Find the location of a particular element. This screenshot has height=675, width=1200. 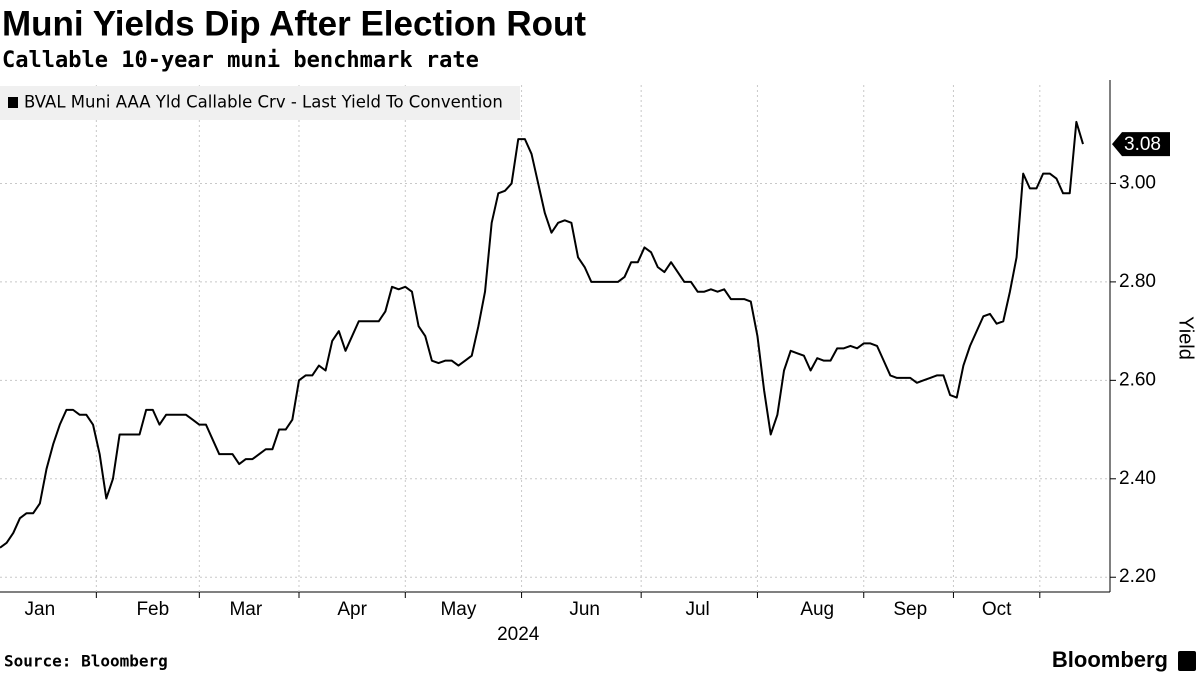

brand-icon is located at coordinates (1187, 661).